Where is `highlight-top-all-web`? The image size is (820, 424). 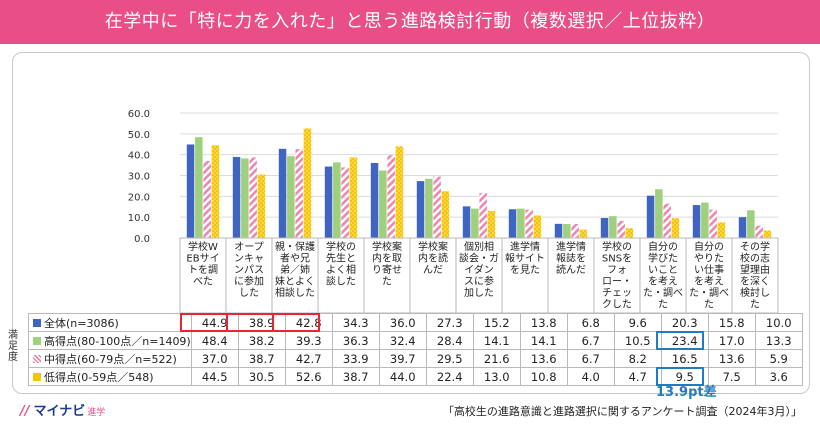
highlight-top-all-web is located at coordinates (204, 322).